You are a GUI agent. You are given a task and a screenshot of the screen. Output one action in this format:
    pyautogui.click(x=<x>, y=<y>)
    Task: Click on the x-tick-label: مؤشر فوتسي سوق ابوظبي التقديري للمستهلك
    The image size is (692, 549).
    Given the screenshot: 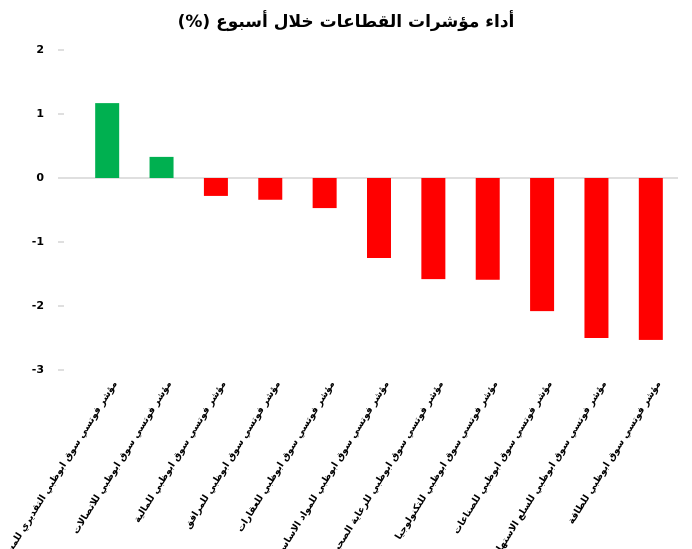 What is the action you would take?
    pyautogui.click(x=60, y=464)
    